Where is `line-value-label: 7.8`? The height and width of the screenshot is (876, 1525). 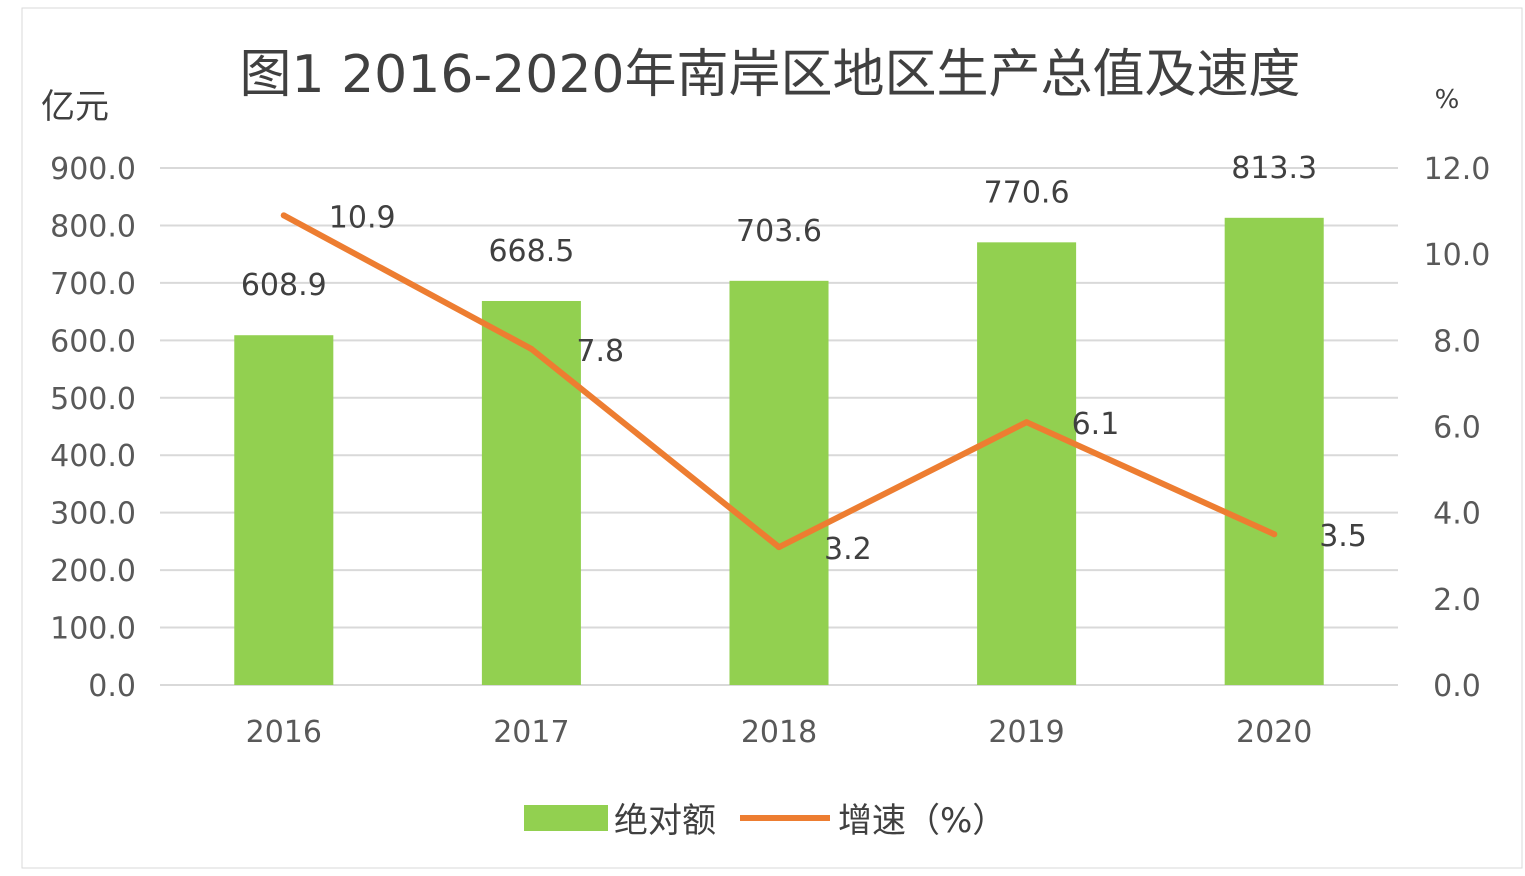
line-value-label: 7.8 is located at coordinates (600, 351).